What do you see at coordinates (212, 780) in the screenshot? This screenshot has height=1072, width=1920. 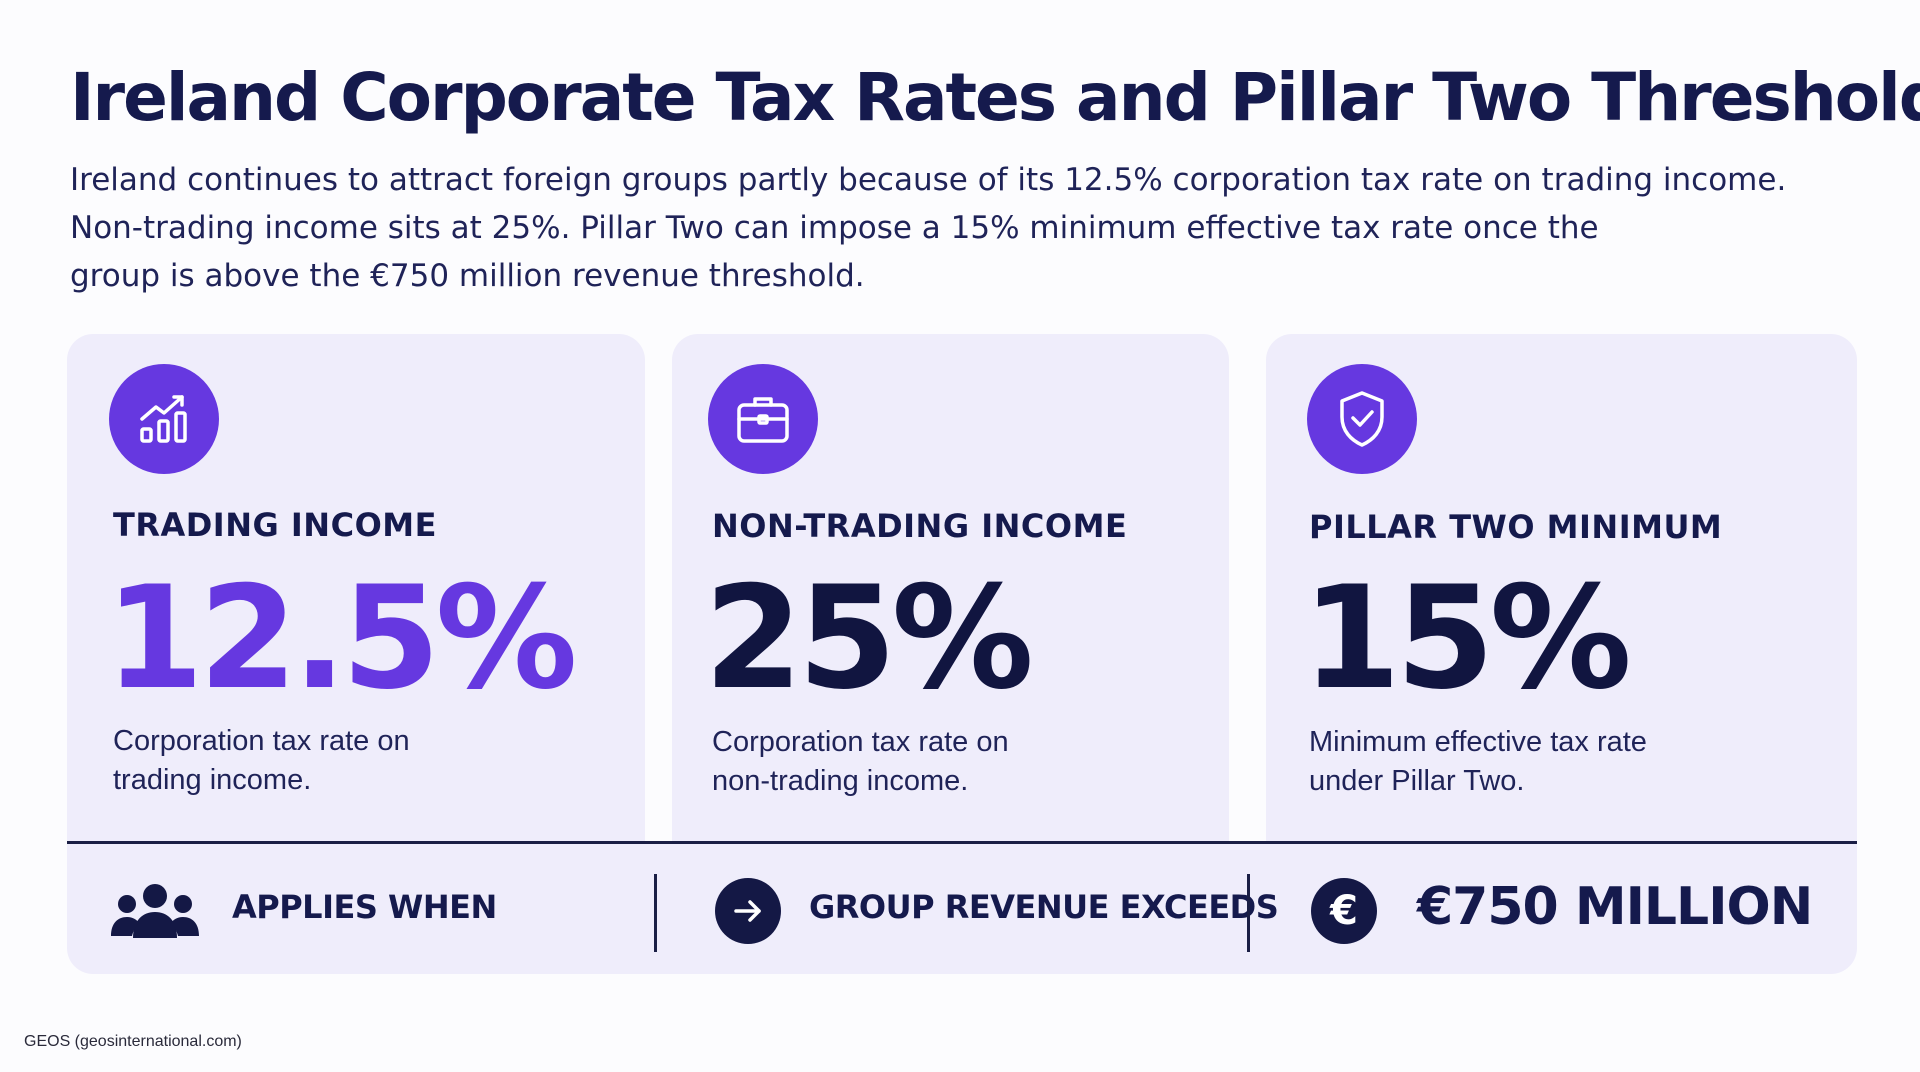 I see `card-description-line: trading income.` at bounding box center [212, 780].